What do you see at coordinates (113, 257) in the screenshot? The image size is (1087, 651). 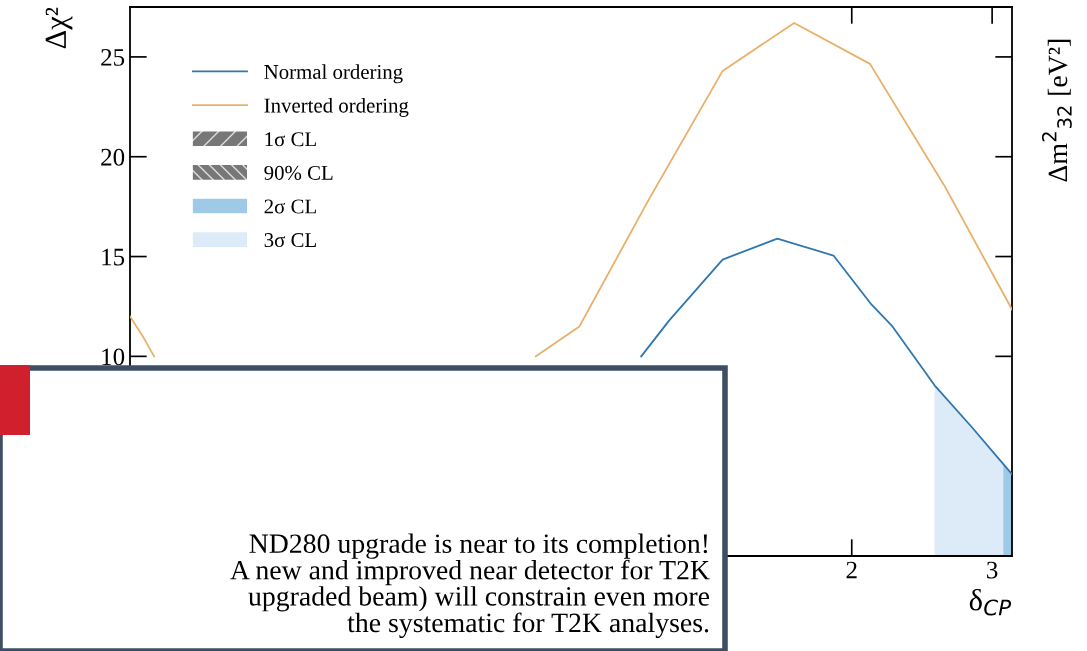 I see `y-tick-label: 15` at bounding box center [113, 257].